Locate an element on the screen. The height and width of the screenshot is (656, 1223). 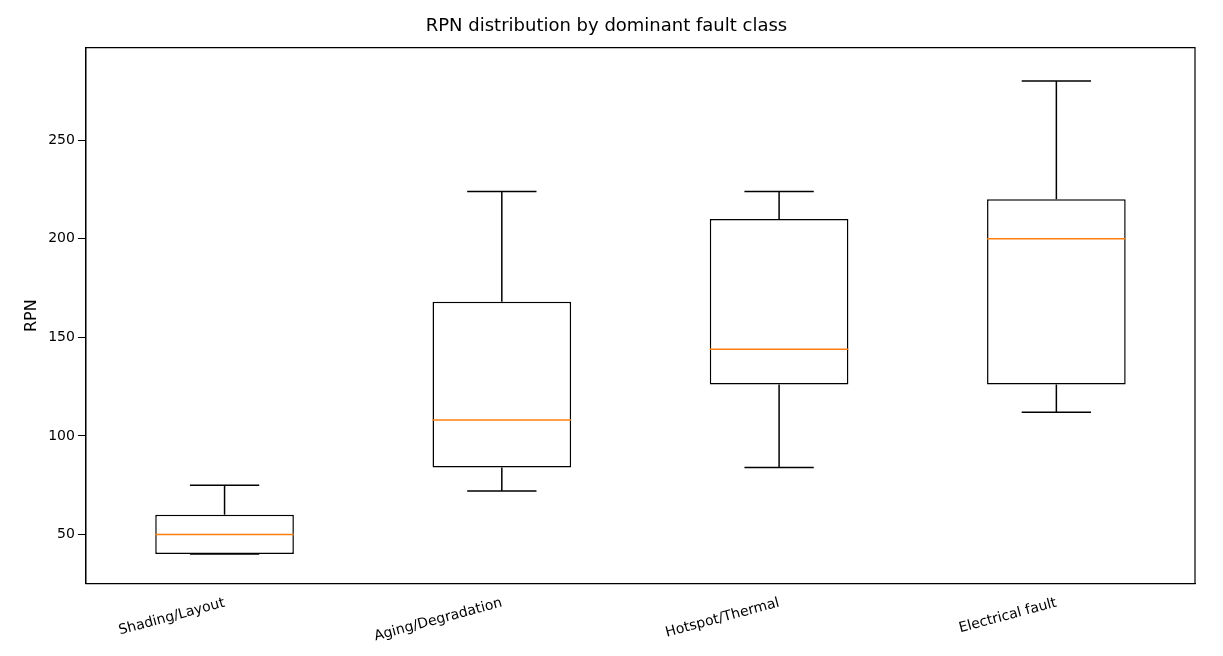
y-tick-label: 150 is located at coordinates (61, 335).